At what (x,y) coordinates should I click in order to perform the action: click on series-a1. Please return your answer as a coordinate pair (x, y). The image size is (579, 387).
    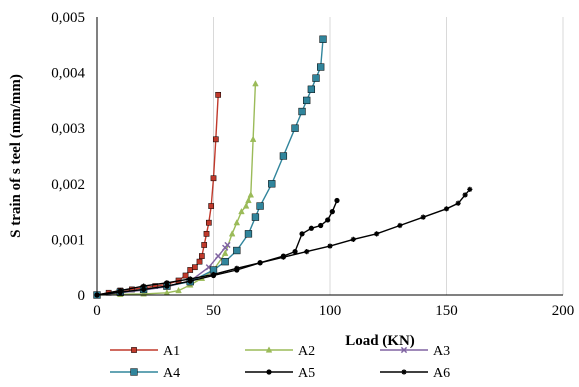
    Looking at the image, I should click on (158, 194).